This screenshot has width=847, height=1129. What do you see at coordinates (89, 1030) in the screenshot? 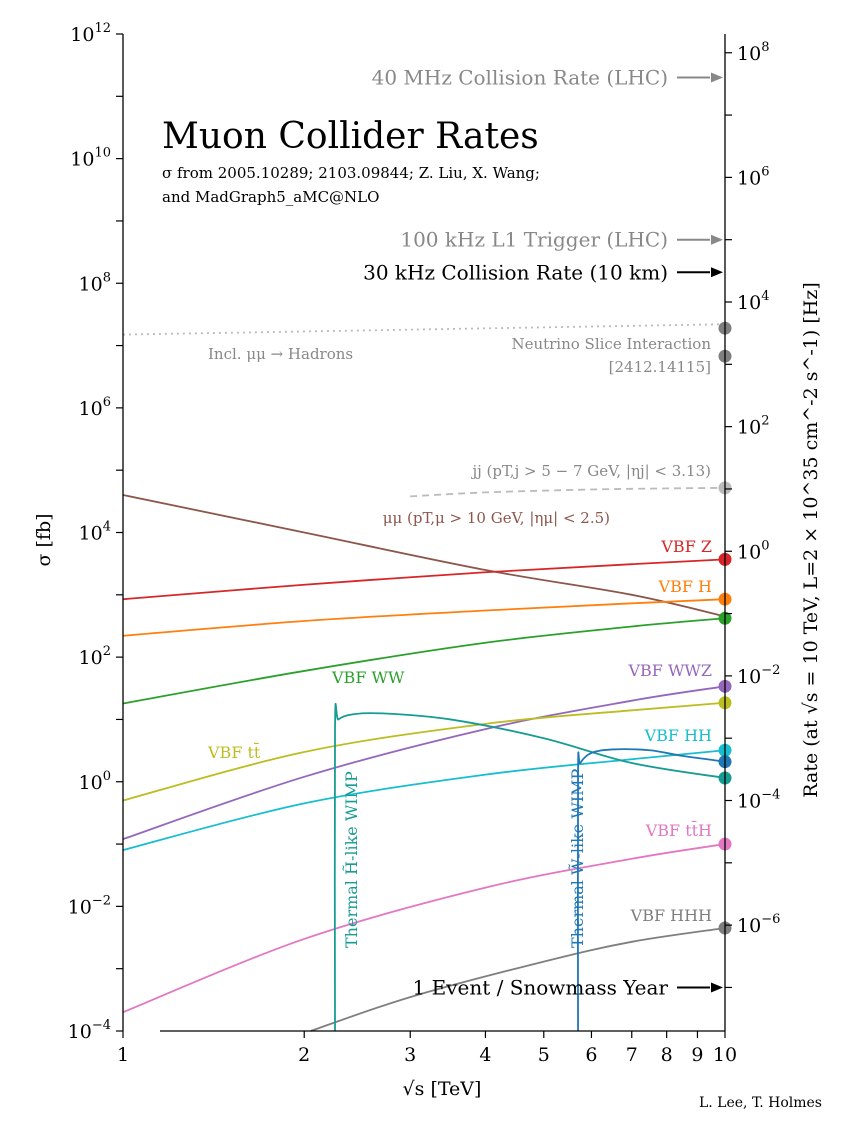
I see `y-left-tick-label: 10⁻⁴` at bounding box center [89, 1030].